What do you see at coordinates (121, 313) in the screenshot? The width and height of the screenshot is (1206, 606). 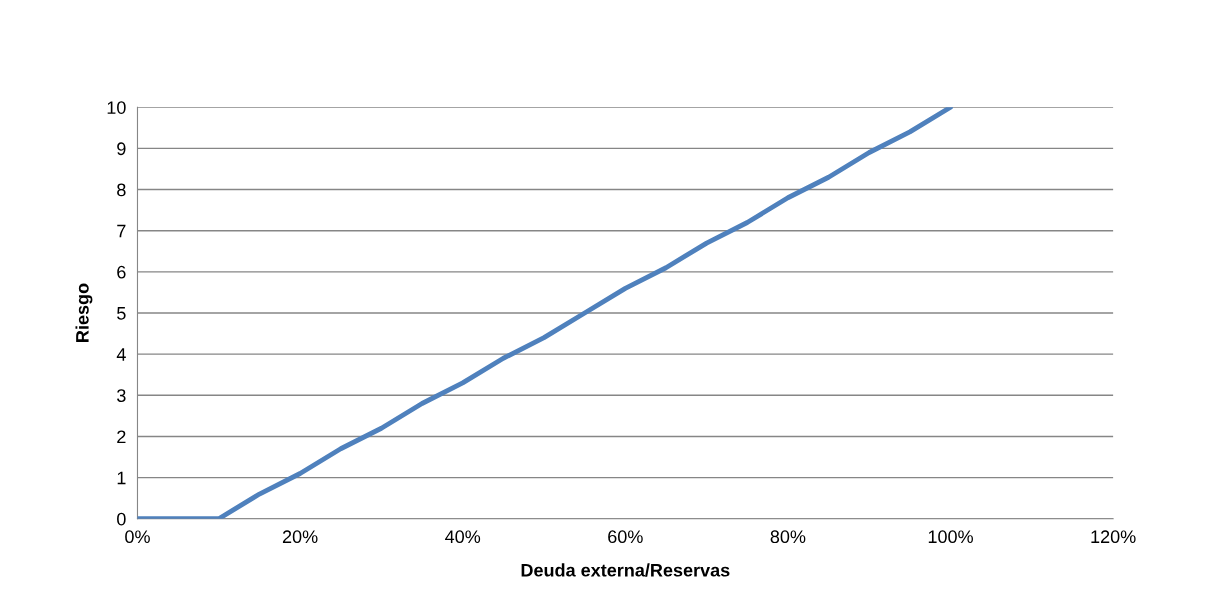 I see `y-tick-label: 5` at bounding box center [121, 313].